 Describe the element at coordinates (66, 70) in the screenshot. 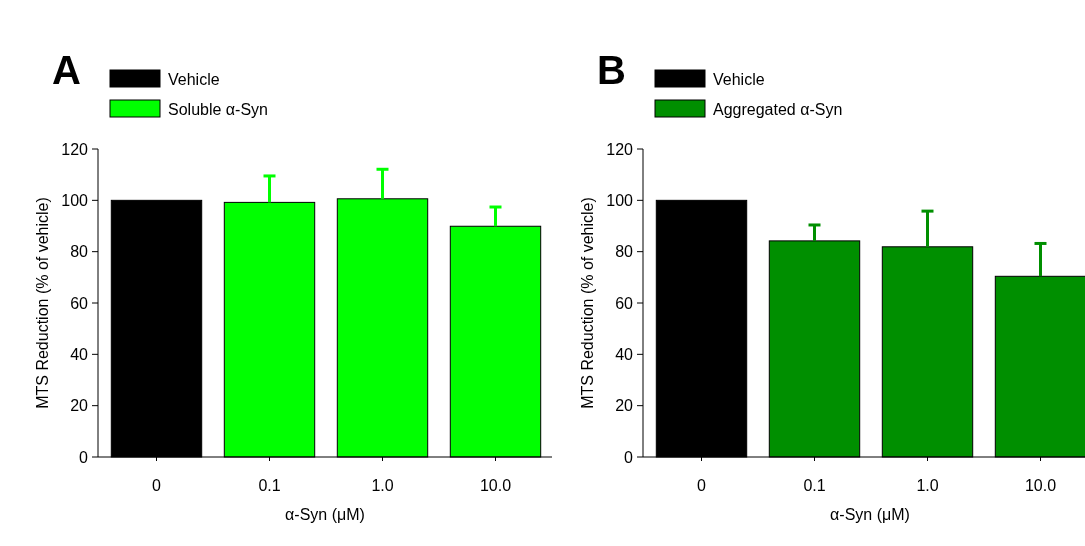

I see `chart-title: A` at that location.